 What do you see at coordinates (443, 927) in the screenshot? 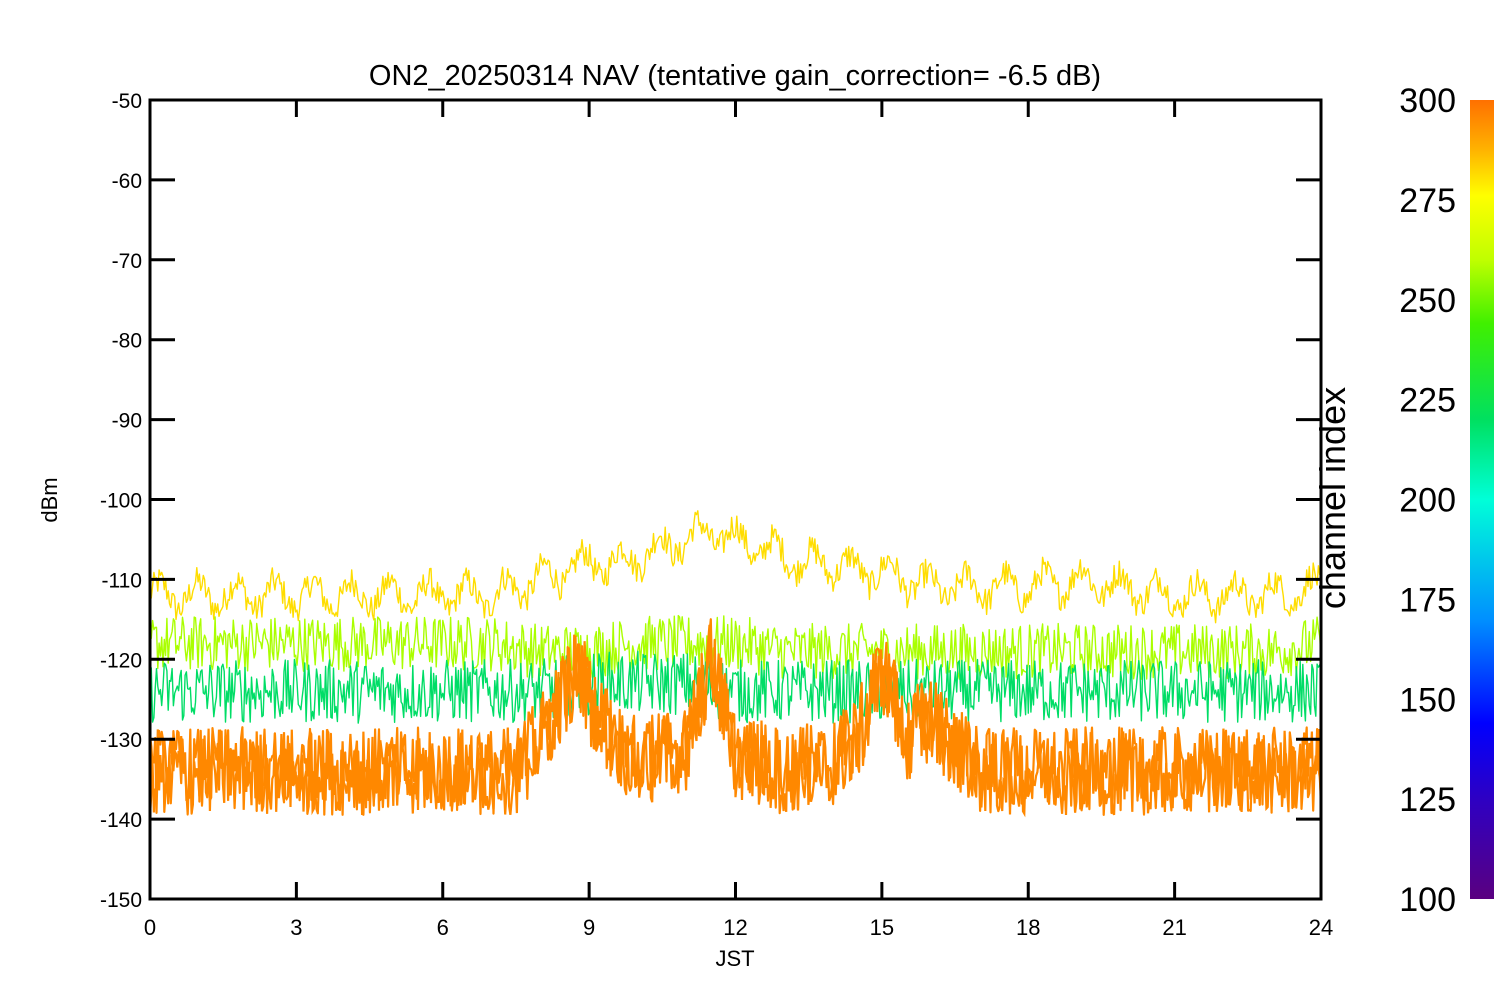
I see `x-tick-label: 6` at bounding box center [443, 927].